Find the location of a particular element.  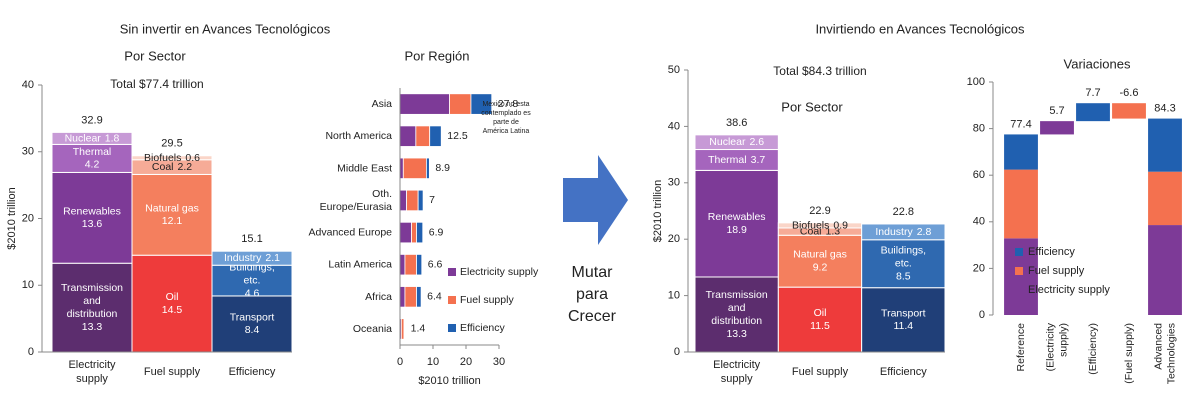

segment-value: 2.2 is located at coordinates (185, 167).